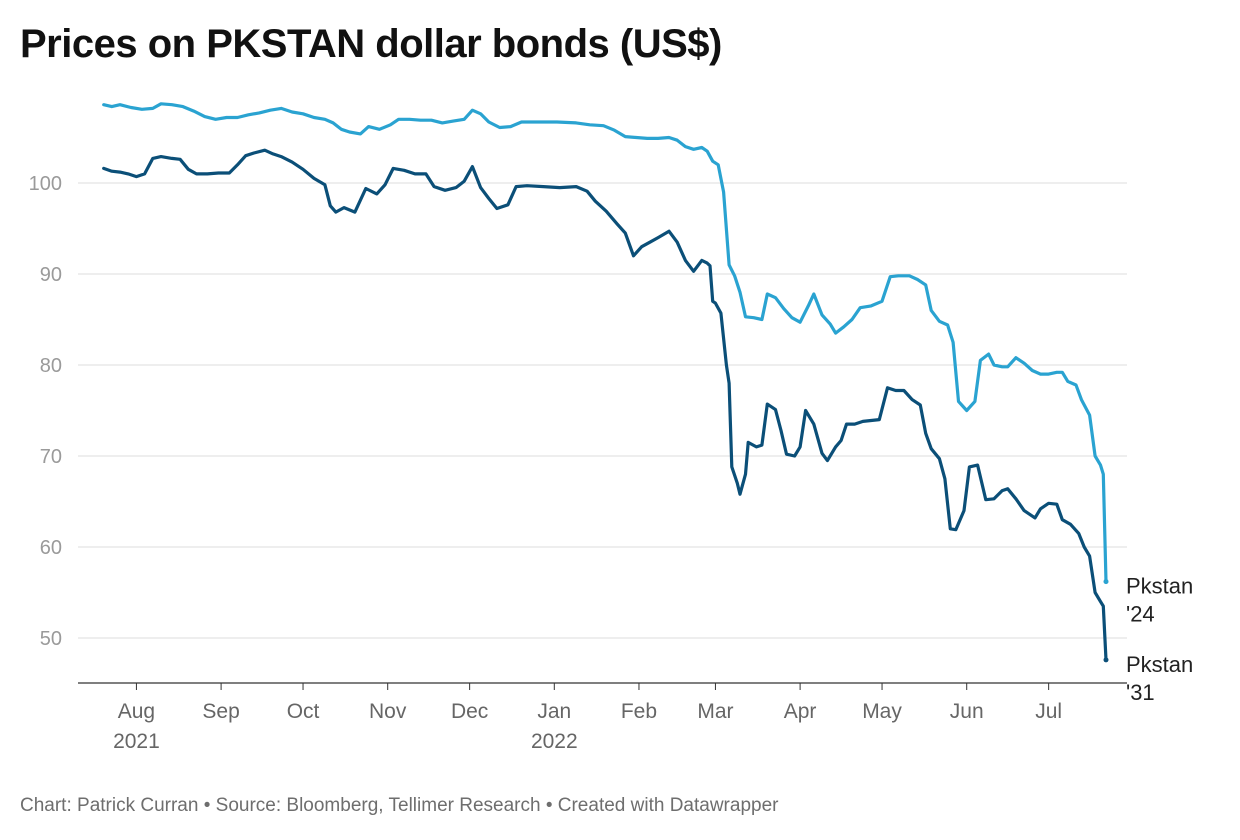  Describe the element at coordinates (220, 711) in the screenshot. I see `x-tick-label: Sep` at that location.